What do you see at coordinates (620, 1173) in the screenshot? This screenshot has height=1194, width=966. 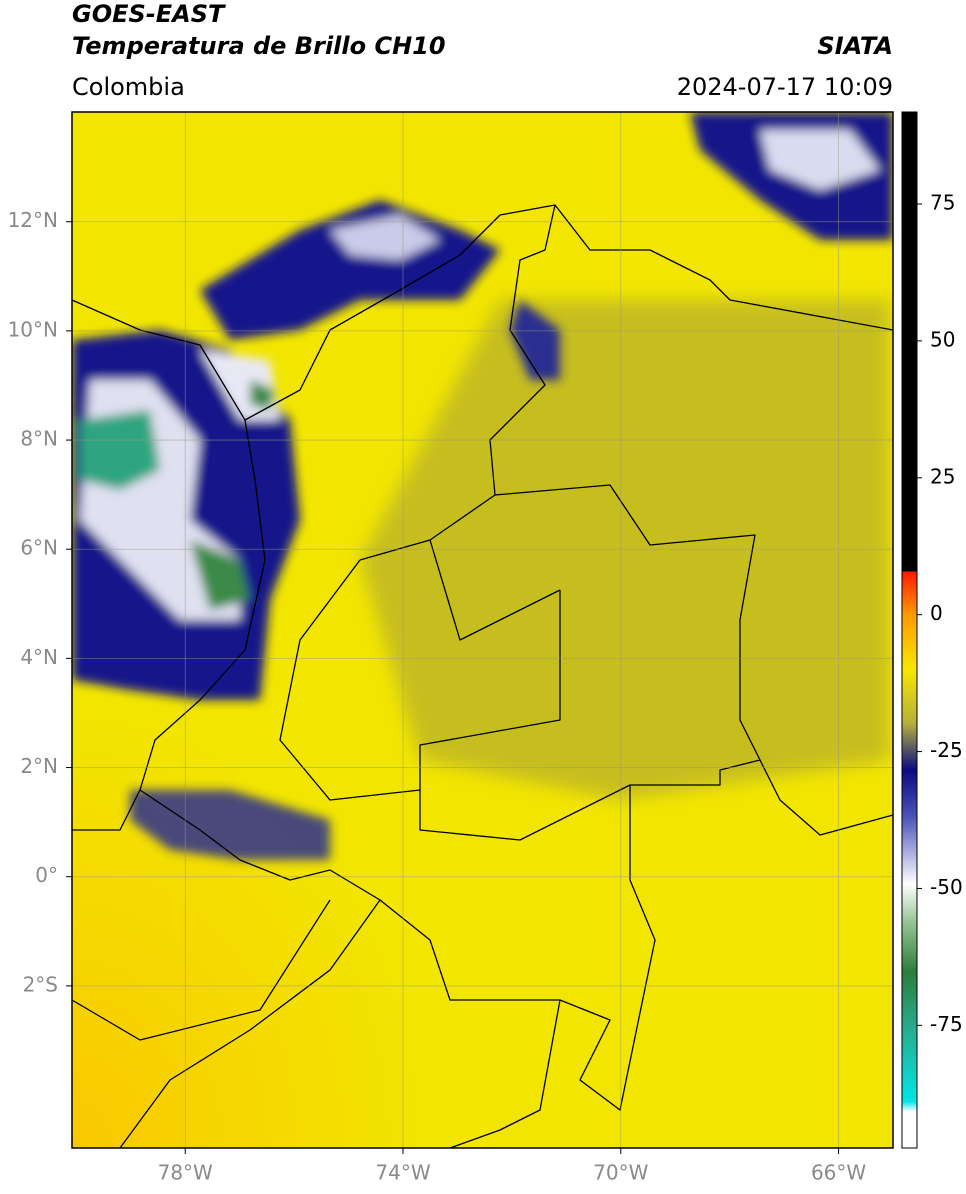 I see `x-tick-label: 70°W` at bounding box center [620, 1173].